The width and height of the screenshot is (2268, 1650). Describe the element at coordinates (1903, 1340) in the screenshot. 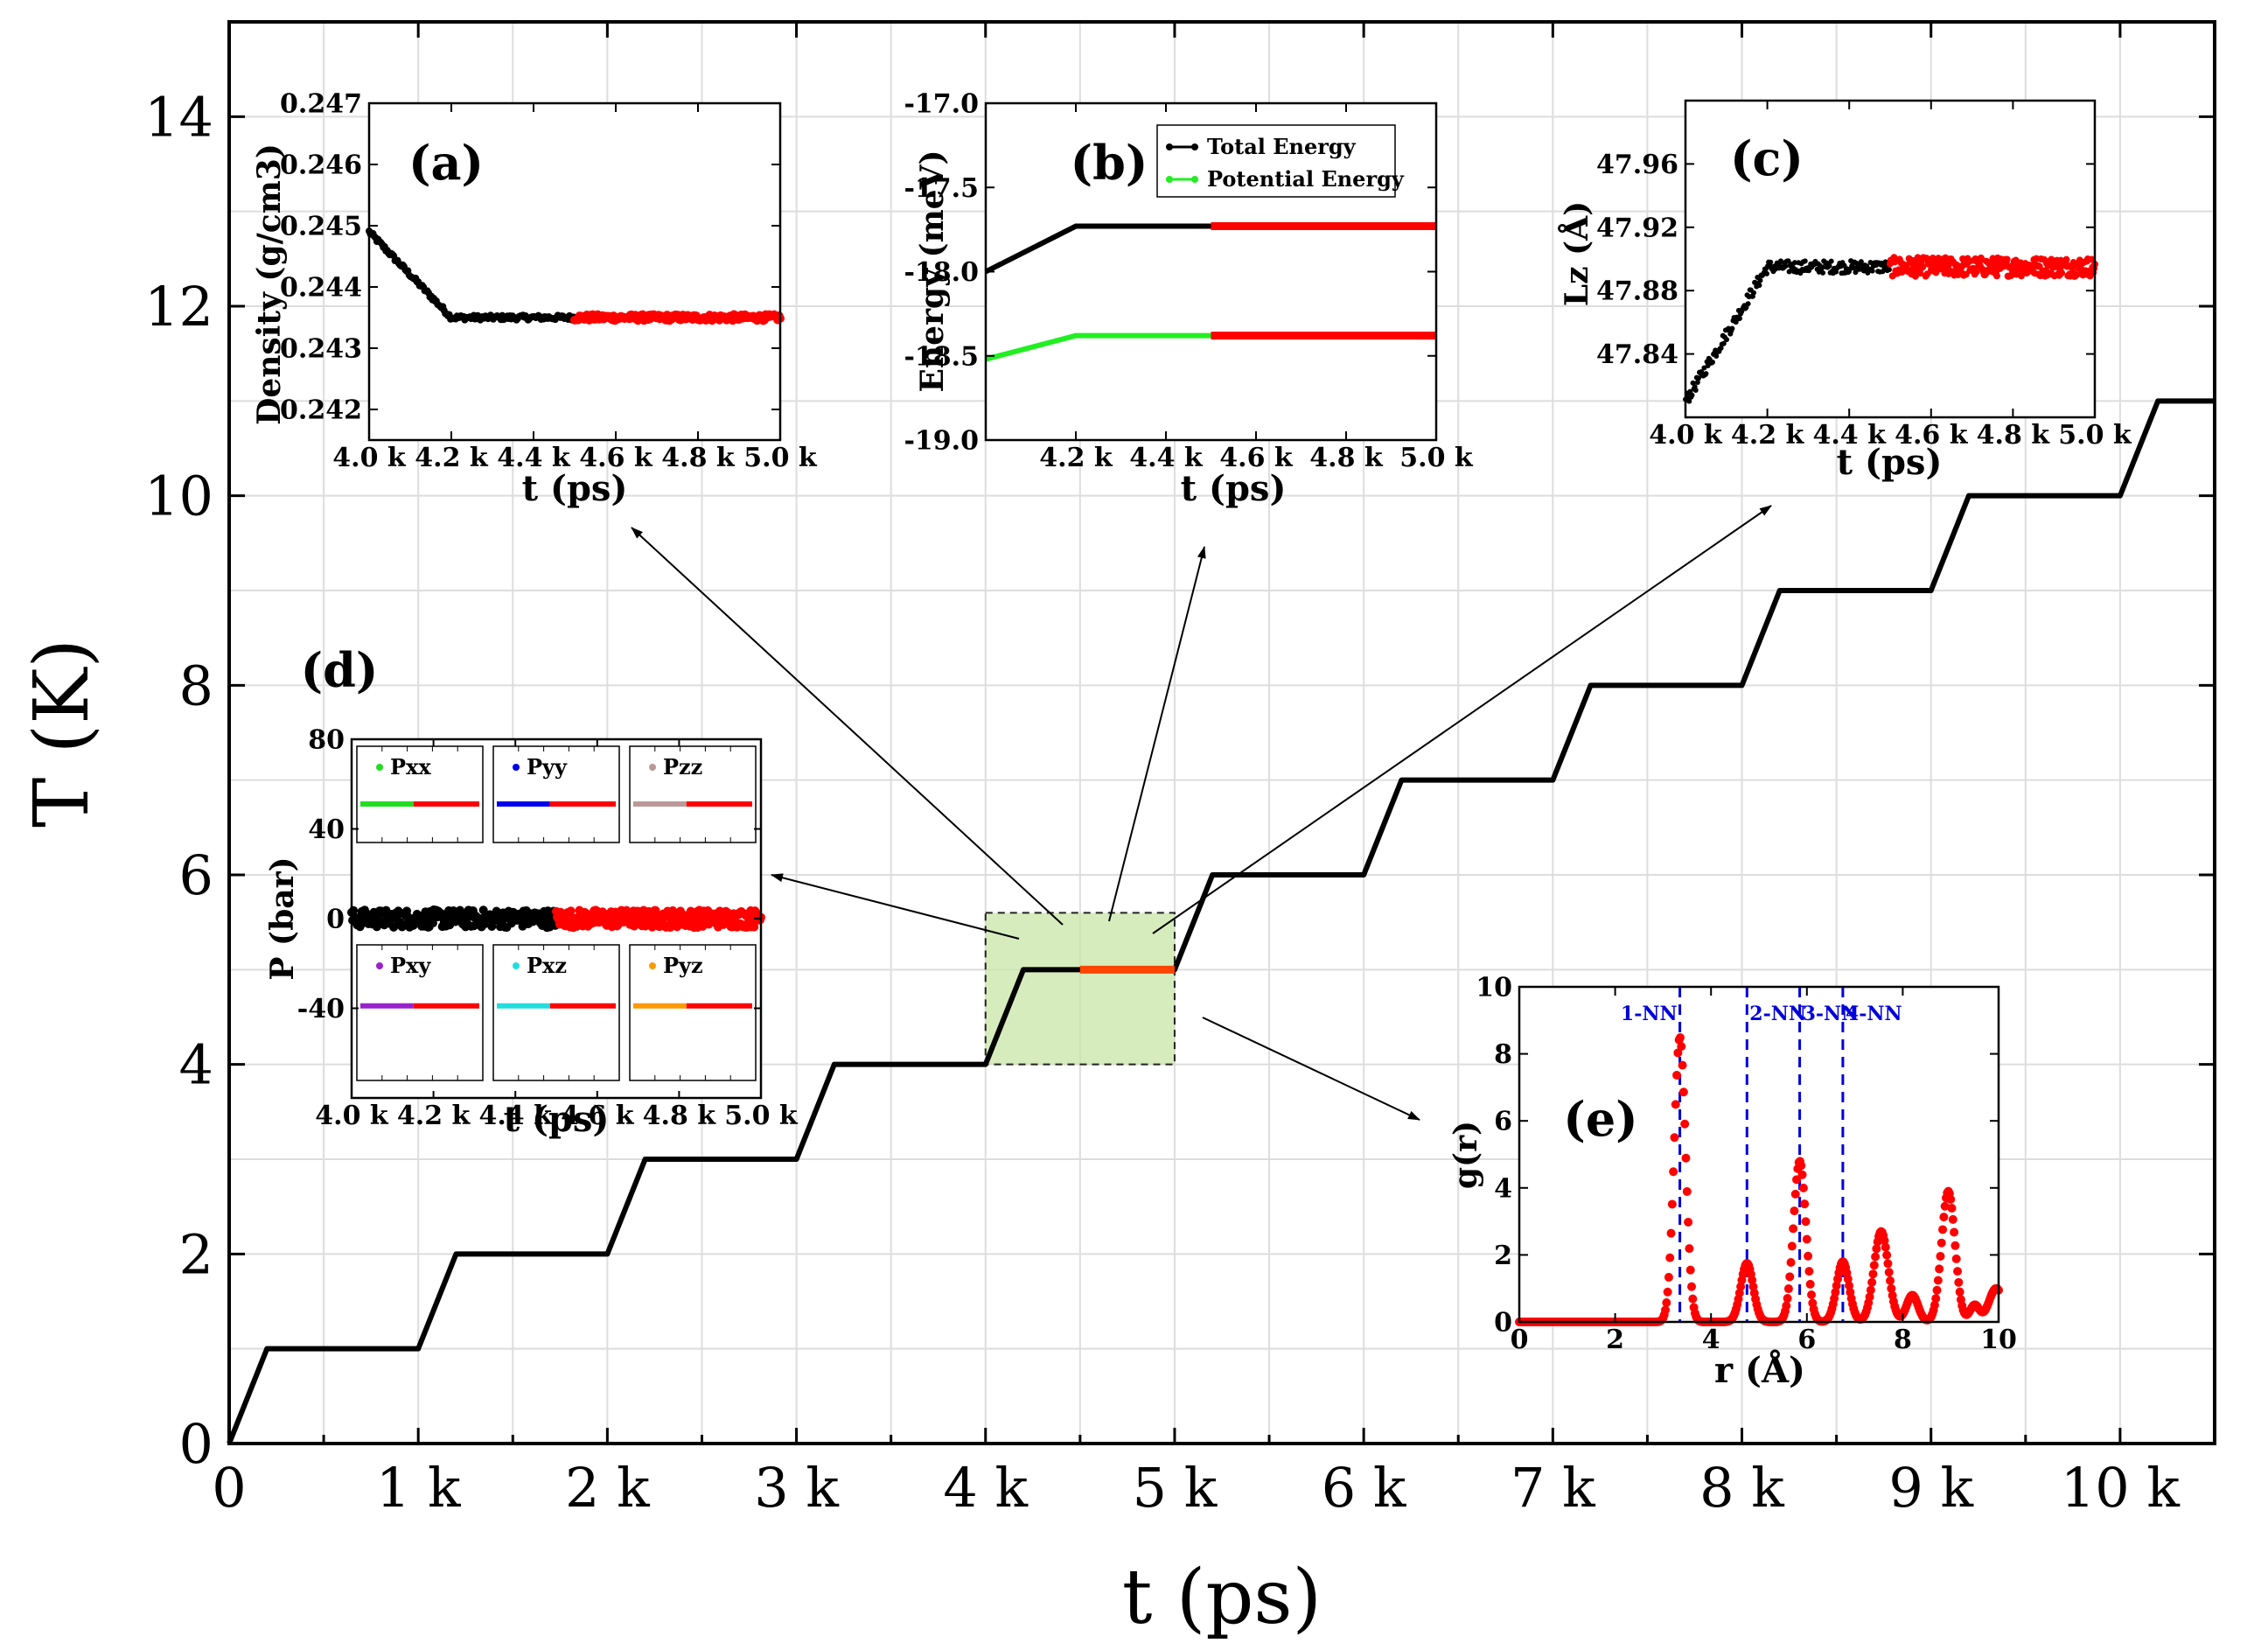

I see `inset-e-x-tick-label: 8` at that location.